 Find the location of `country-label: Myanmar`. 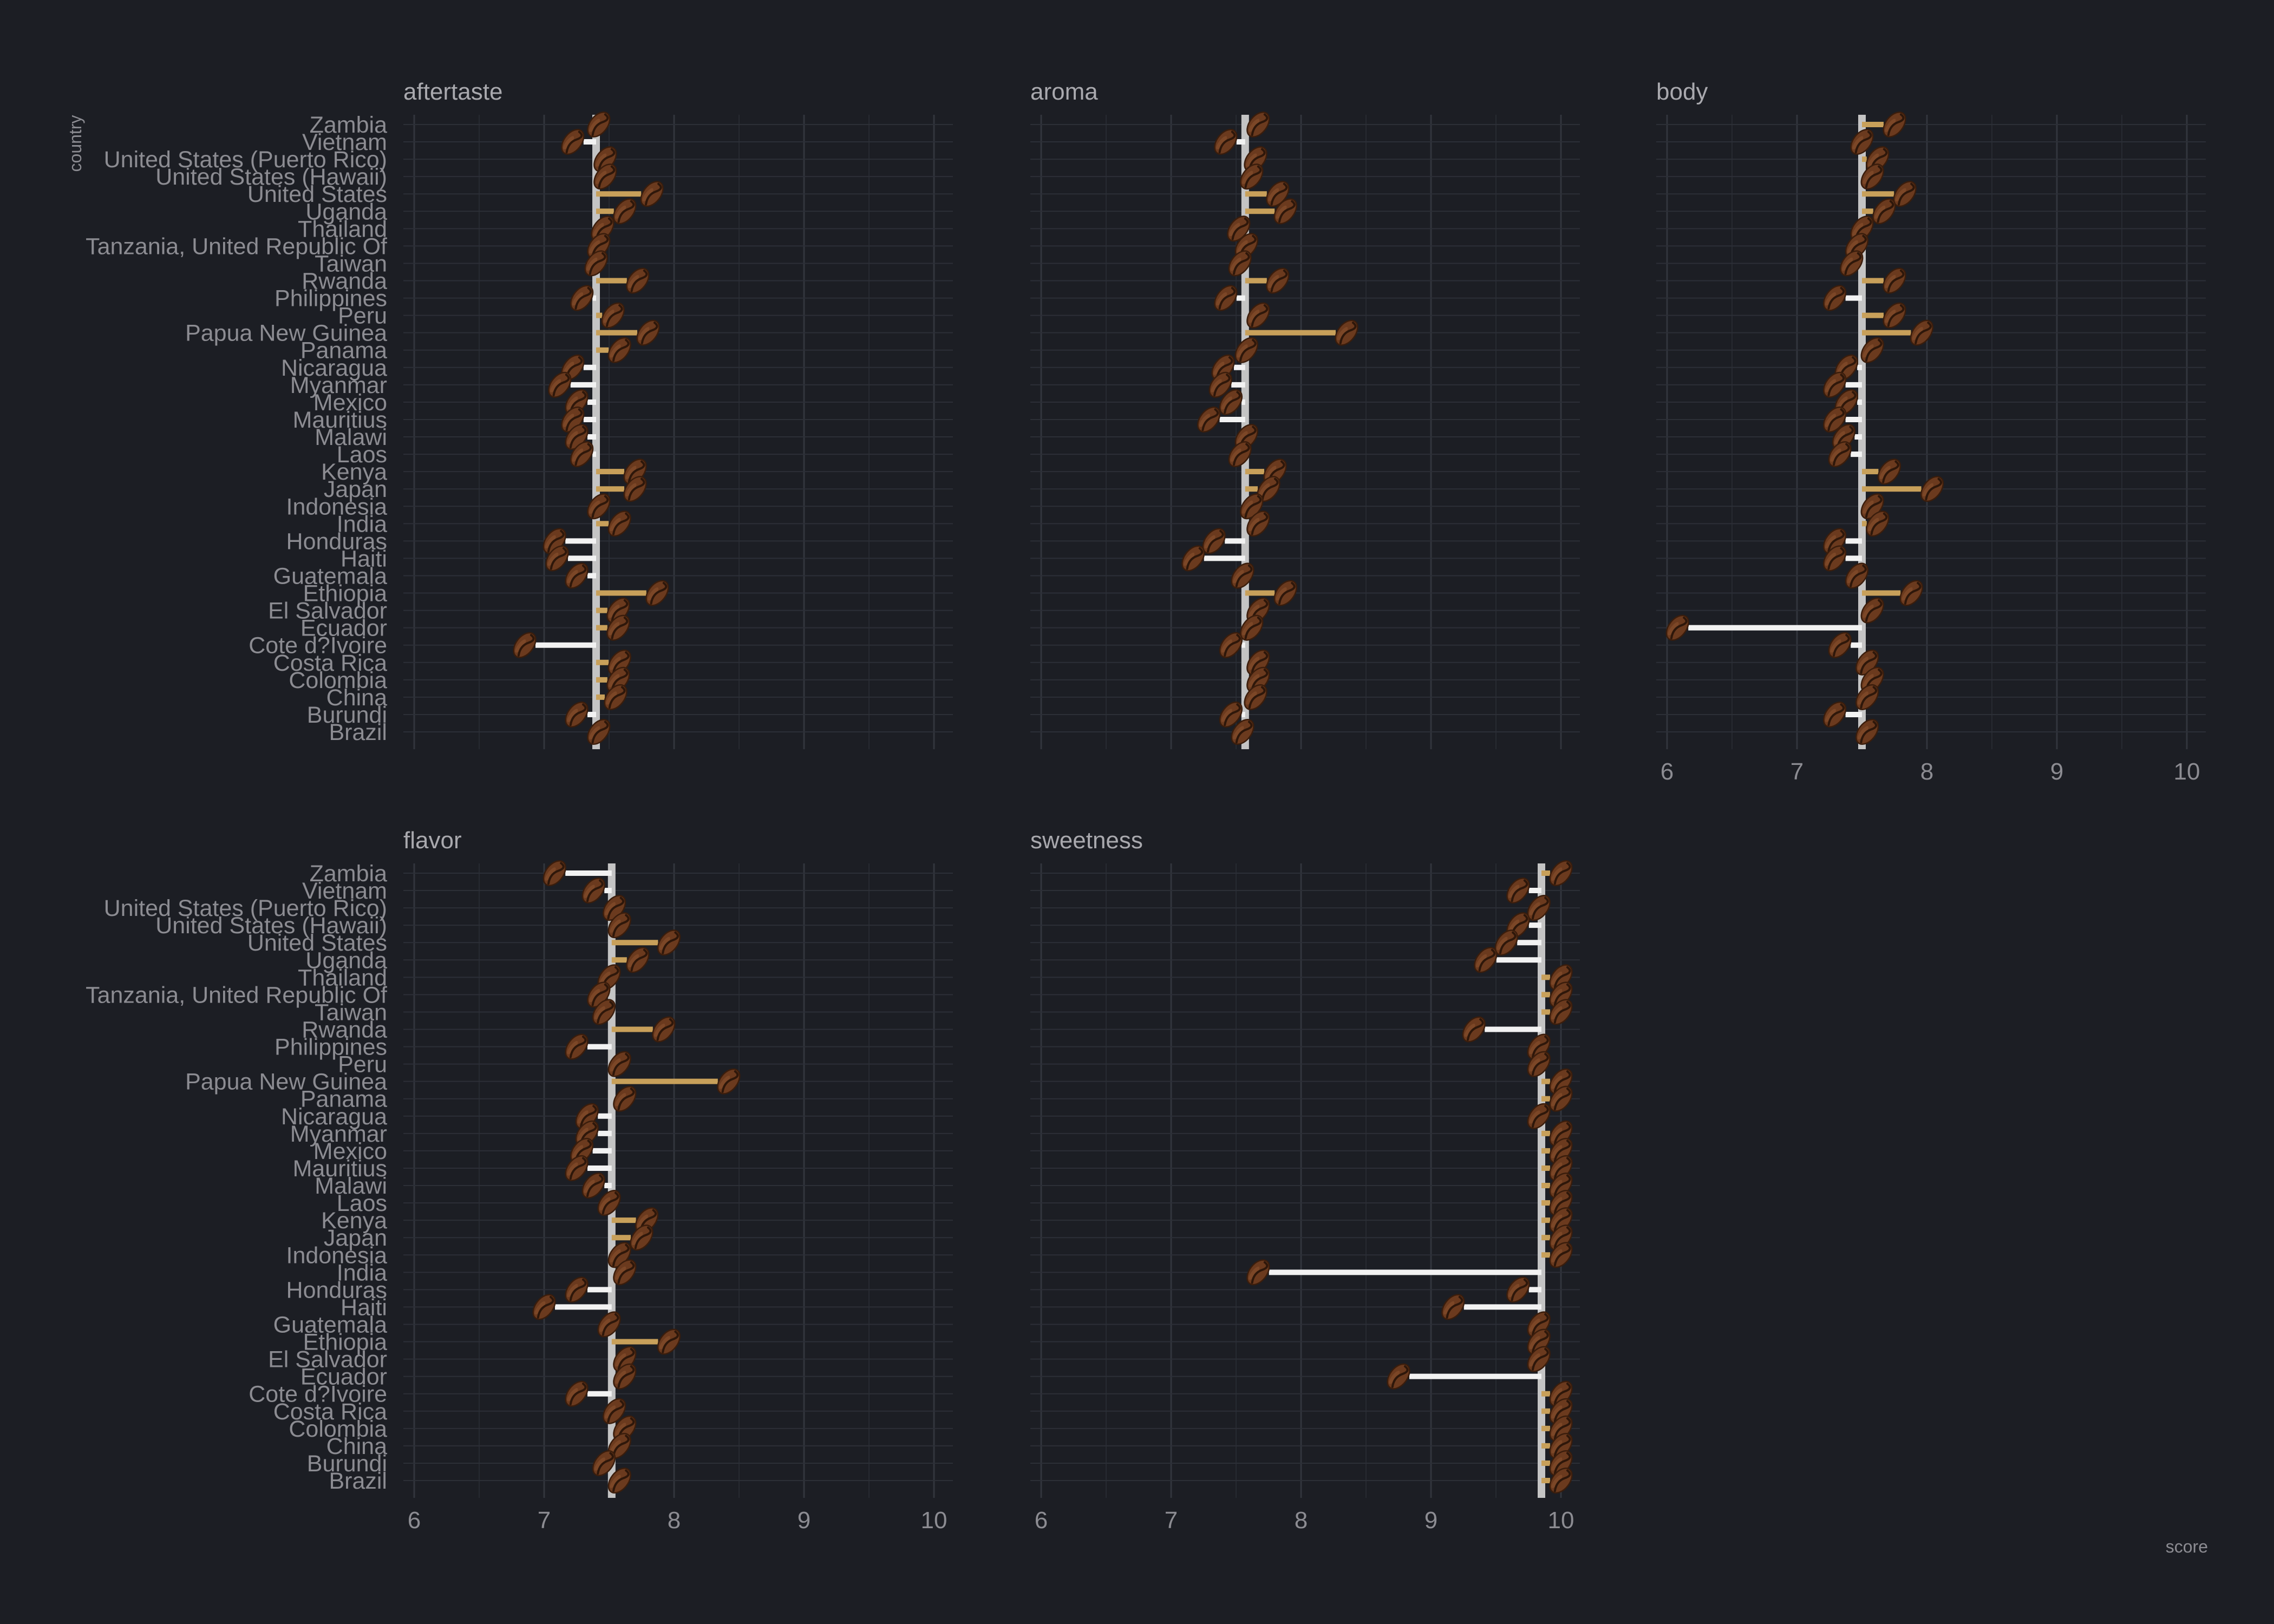

country-label: Myanmar is located at coordinates (338, 1134).